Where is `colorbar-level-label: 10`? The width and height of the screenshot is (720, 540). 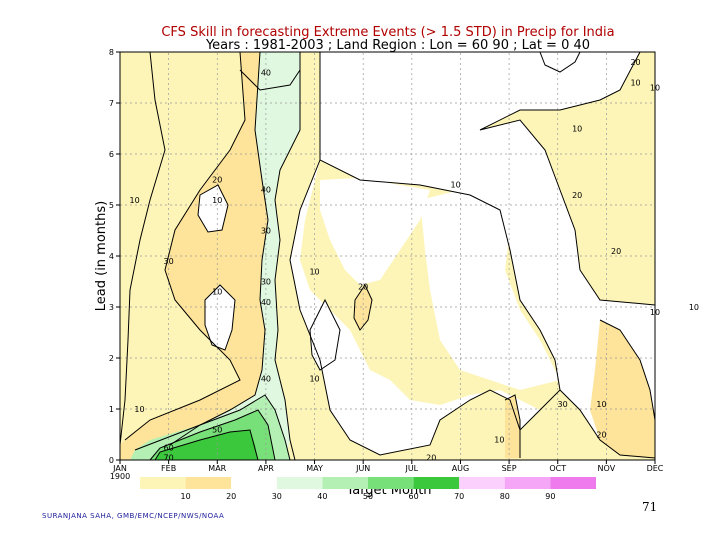
colorbar-level-label: 10 is located at coordinates (186, 496).